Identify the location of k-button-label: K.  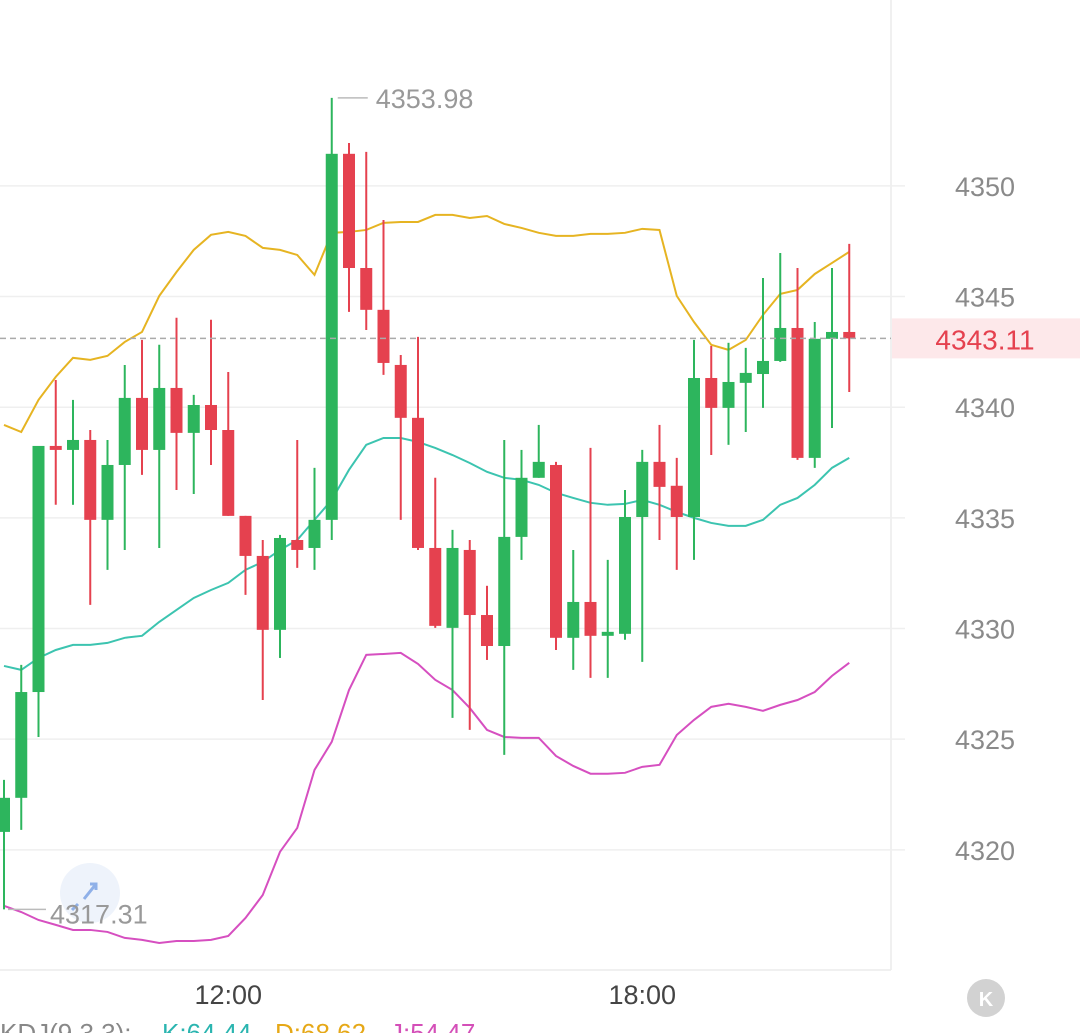
(986, 1000).